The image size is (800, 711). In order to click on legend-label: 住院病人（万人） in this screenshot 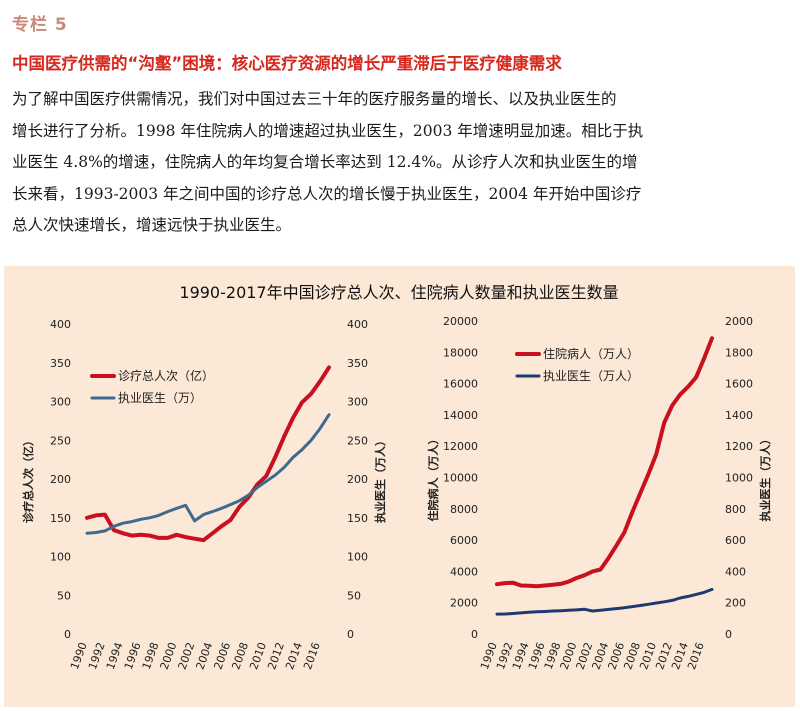, I will do `click(591, 353)`.